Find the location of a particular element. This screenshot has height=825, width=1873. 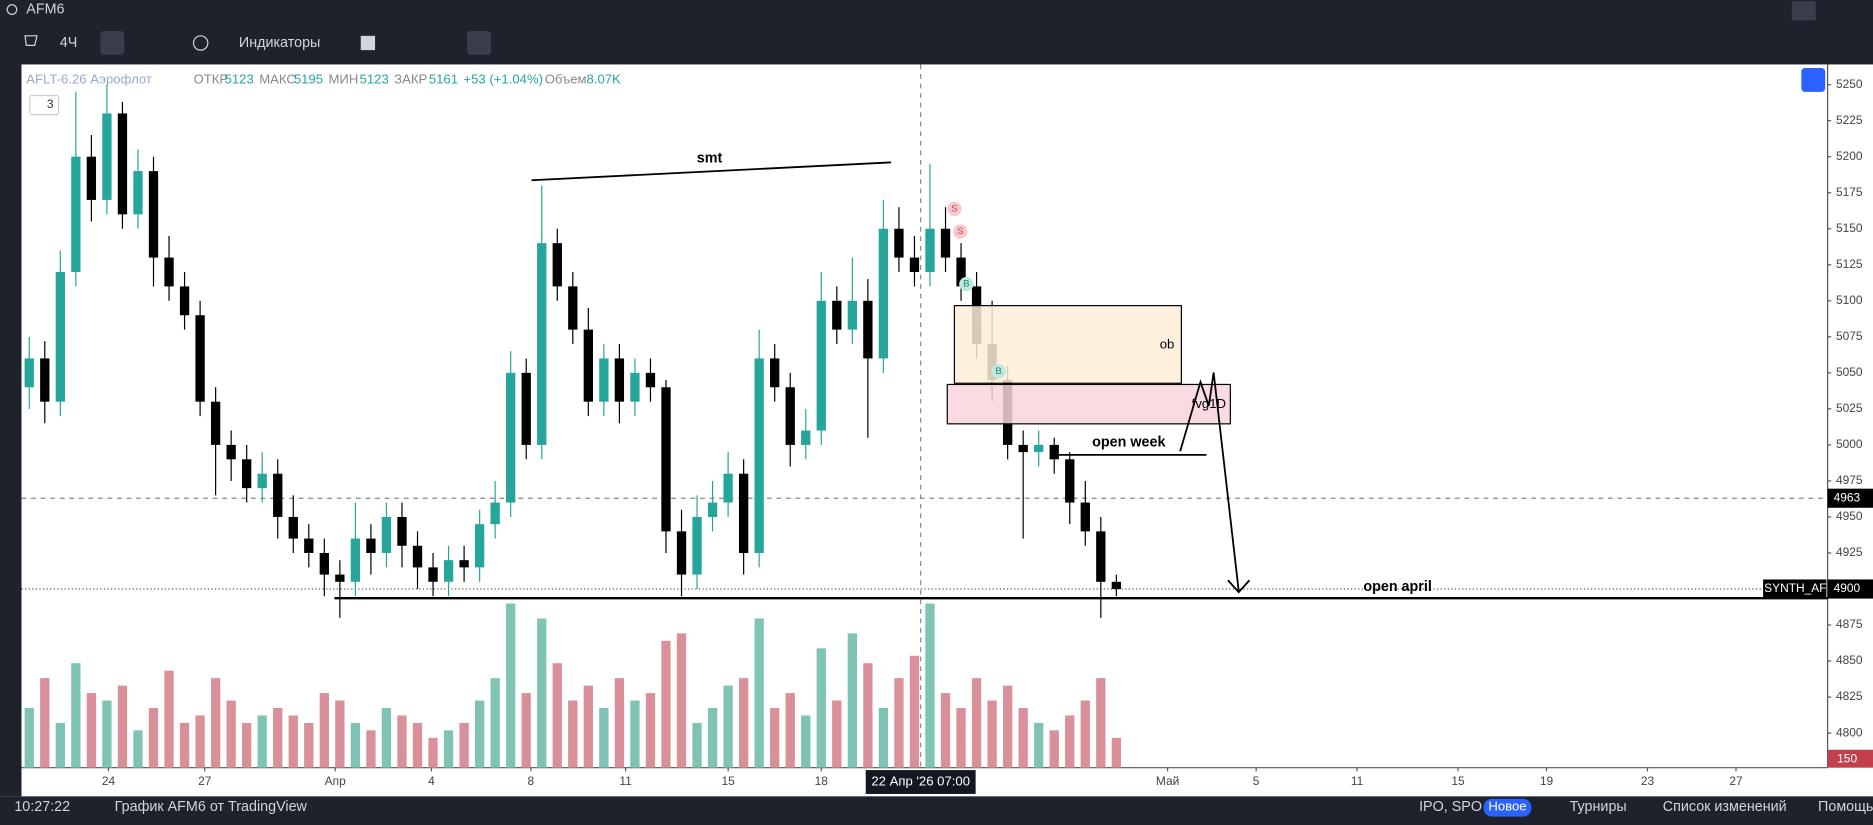

replay-button is located at coordinates (479, 43).